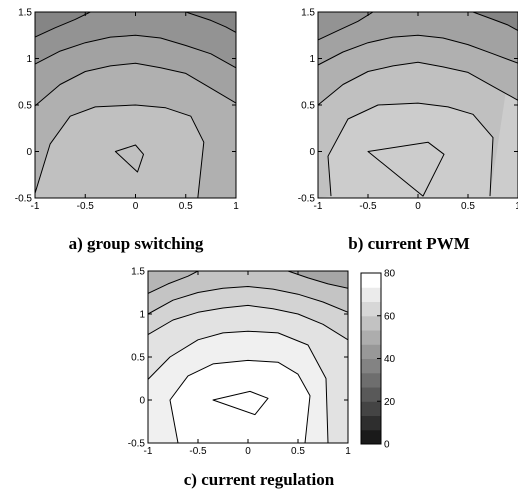  Describe the element at coordinates (138, 272) in the screenshot. I see `panel-c-y-tick-label: 1.5` at that location.